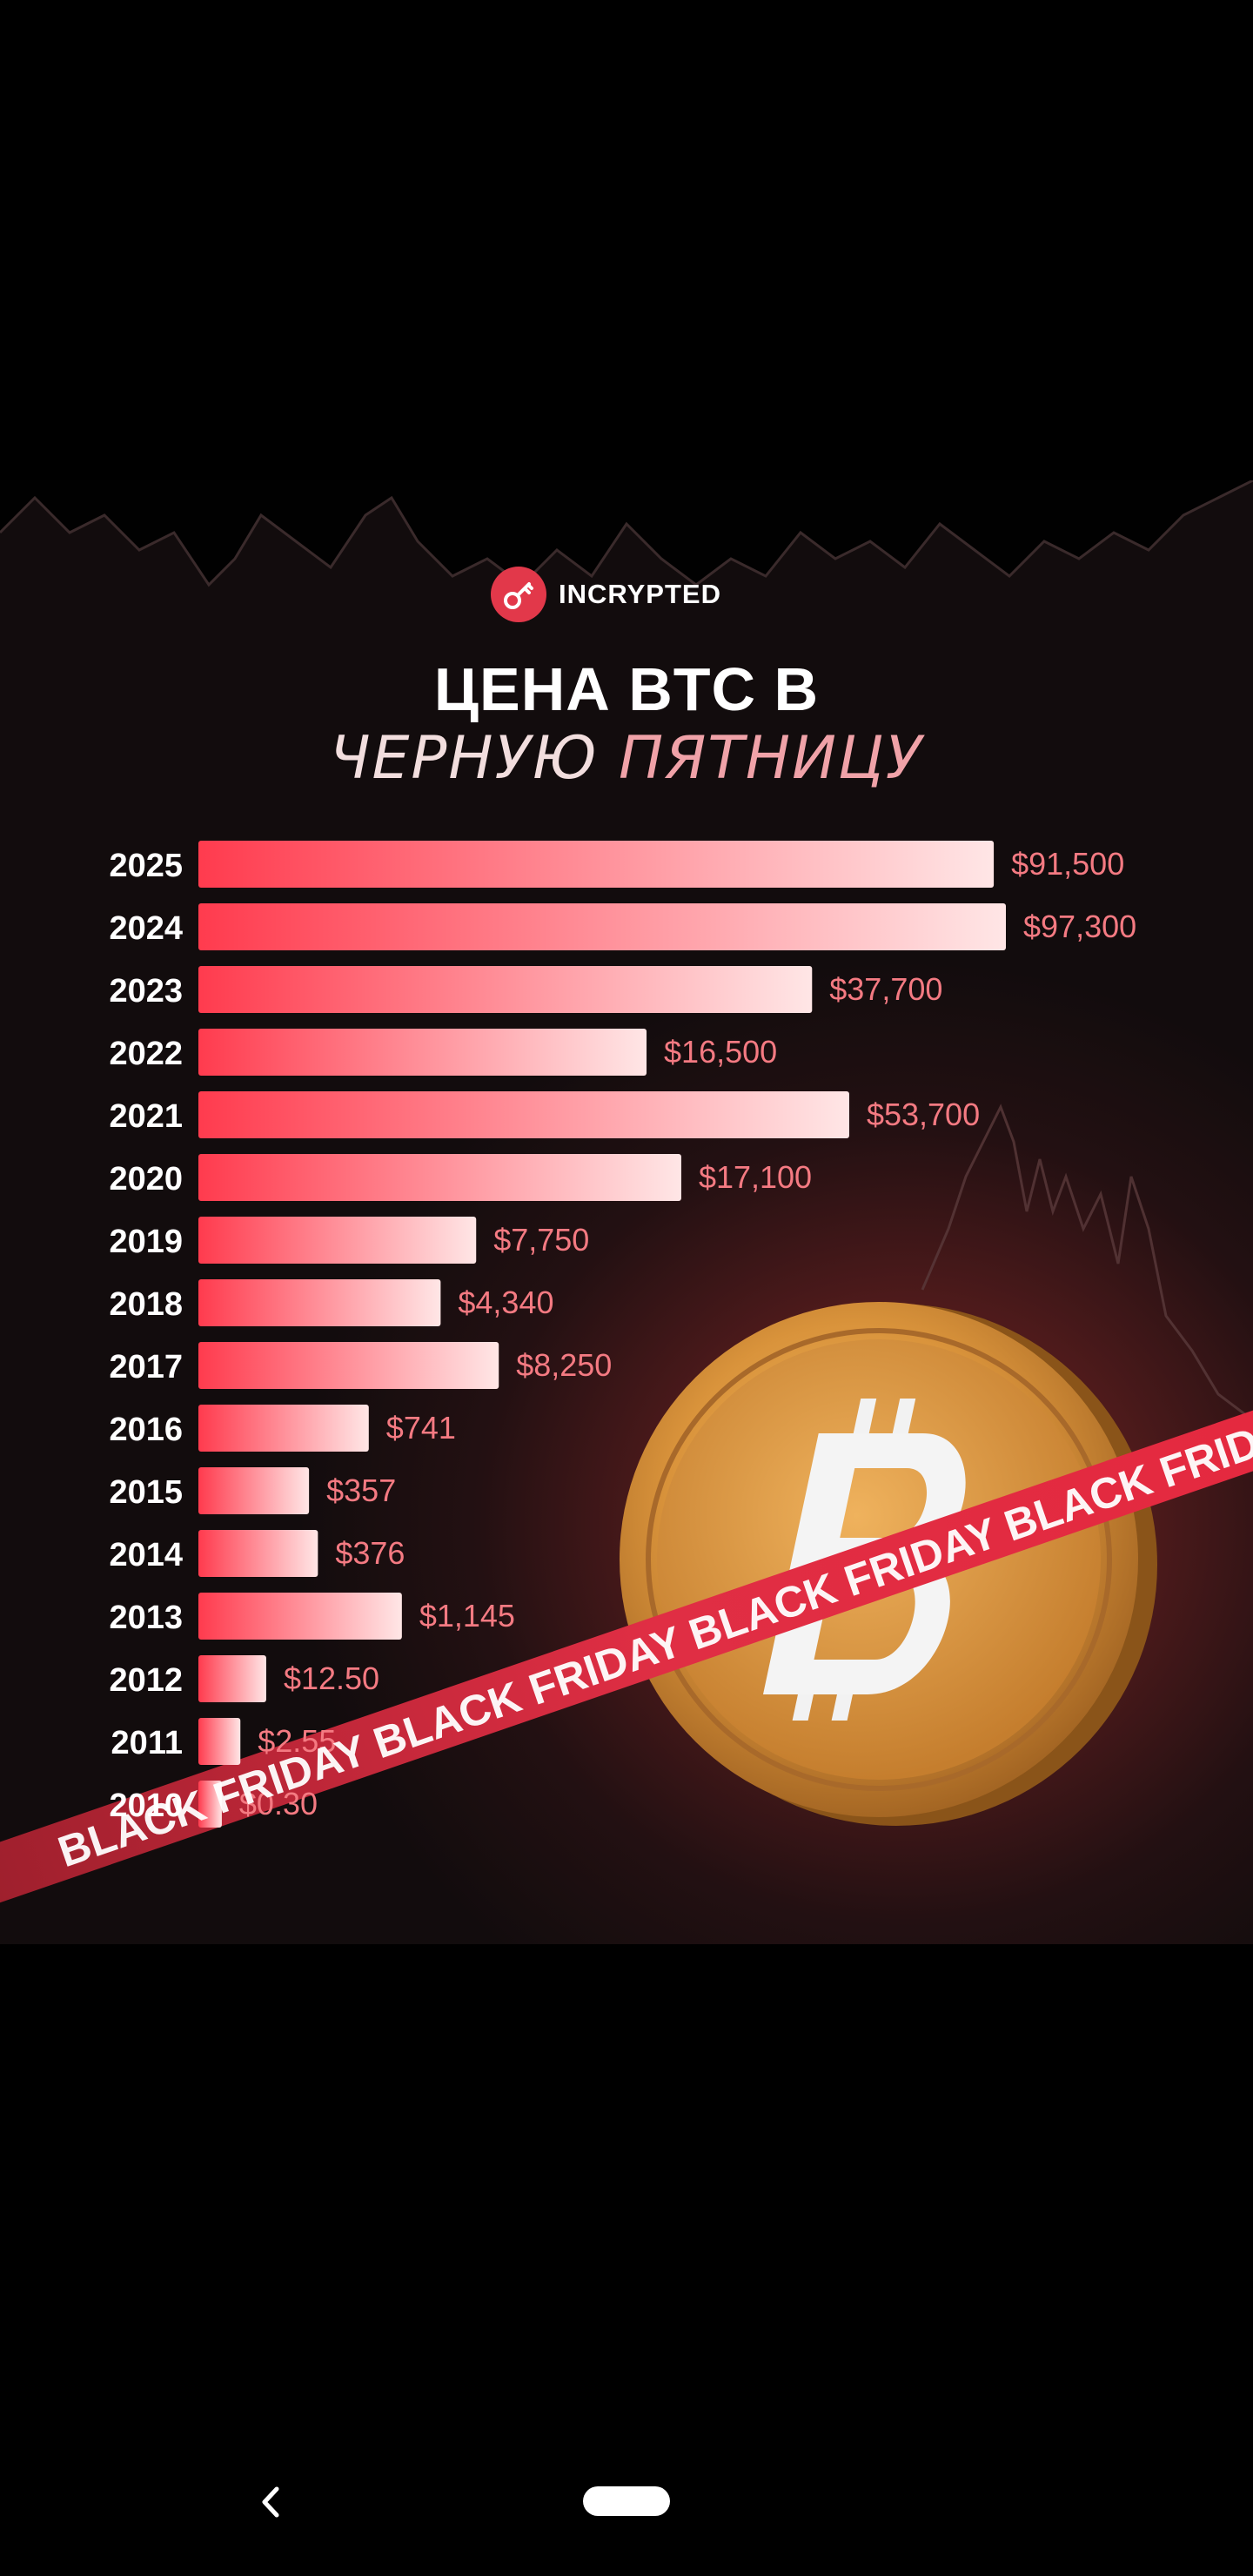  I want to click on year-label: 2018, so click(146, 1305).